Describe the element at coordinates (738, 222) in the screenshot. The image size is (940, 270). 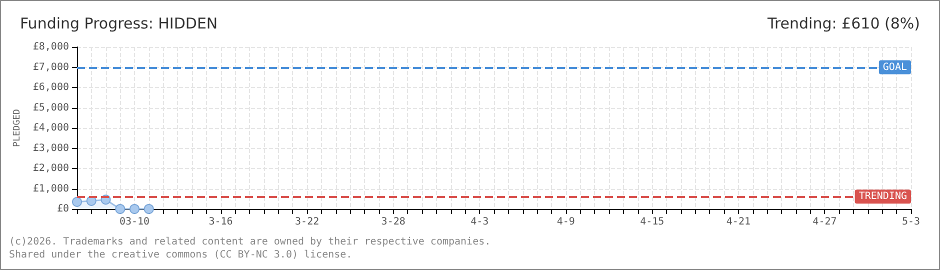
I see `x-tick-label: 4-21` at that location.